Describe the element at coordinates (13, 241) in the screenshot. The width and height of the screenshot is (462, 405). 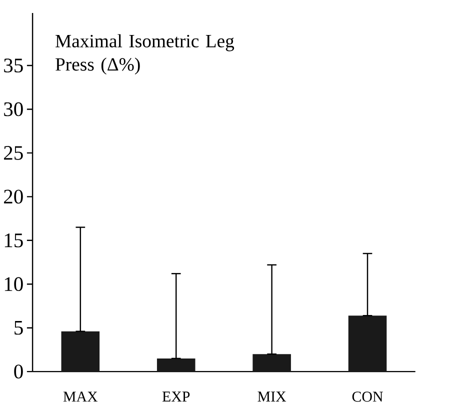
I see `y-tick-label: 15` at that location.